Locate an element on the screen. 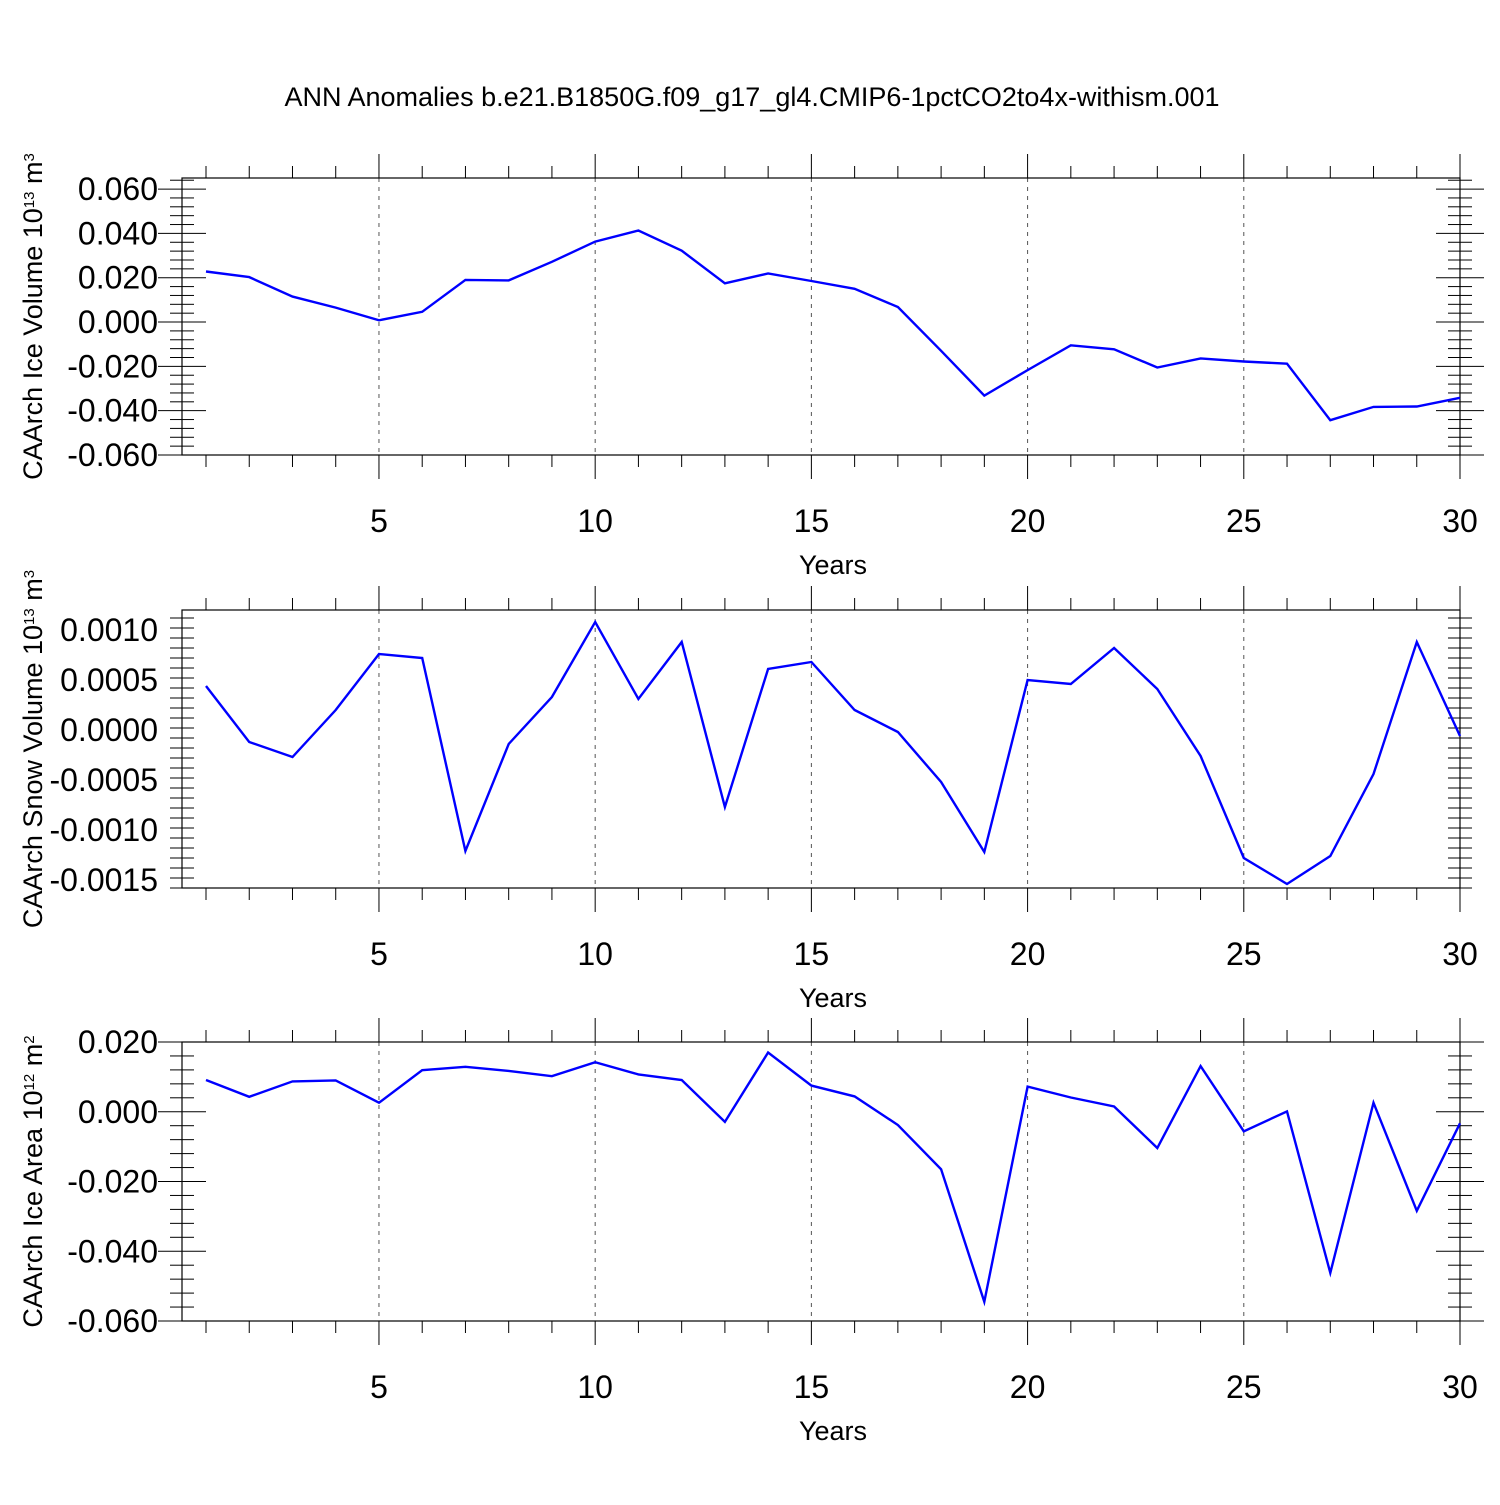 The height and width of the screenshot is (1505, 1500). y-tick-label: 0.0005 is located at coordinates (109, 680).